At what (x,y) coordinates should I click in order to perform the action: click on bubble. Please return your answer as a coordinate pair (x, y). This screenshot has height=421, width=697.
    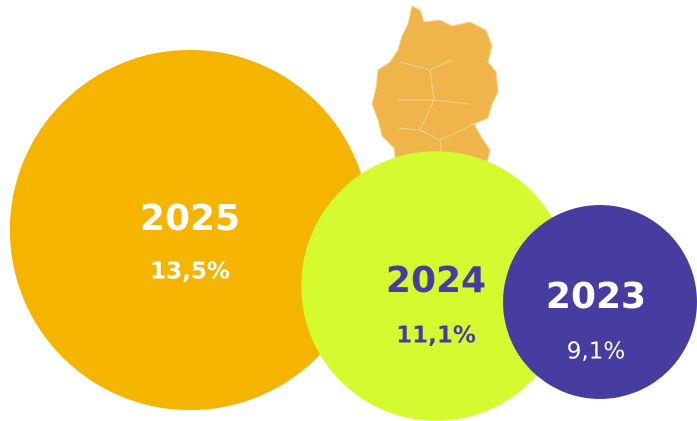
    Looking at the image, I should click on (600, 302).